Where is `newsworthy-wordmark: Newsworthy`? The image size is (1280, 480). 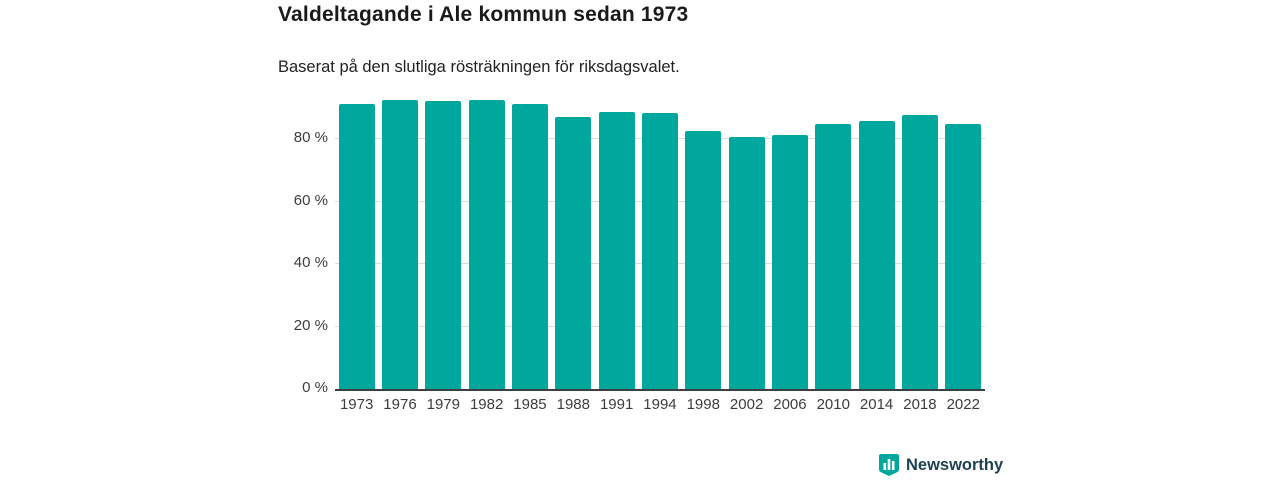
newsworthy-wordmark: Newsworthy is located at coordinates (955, 464).